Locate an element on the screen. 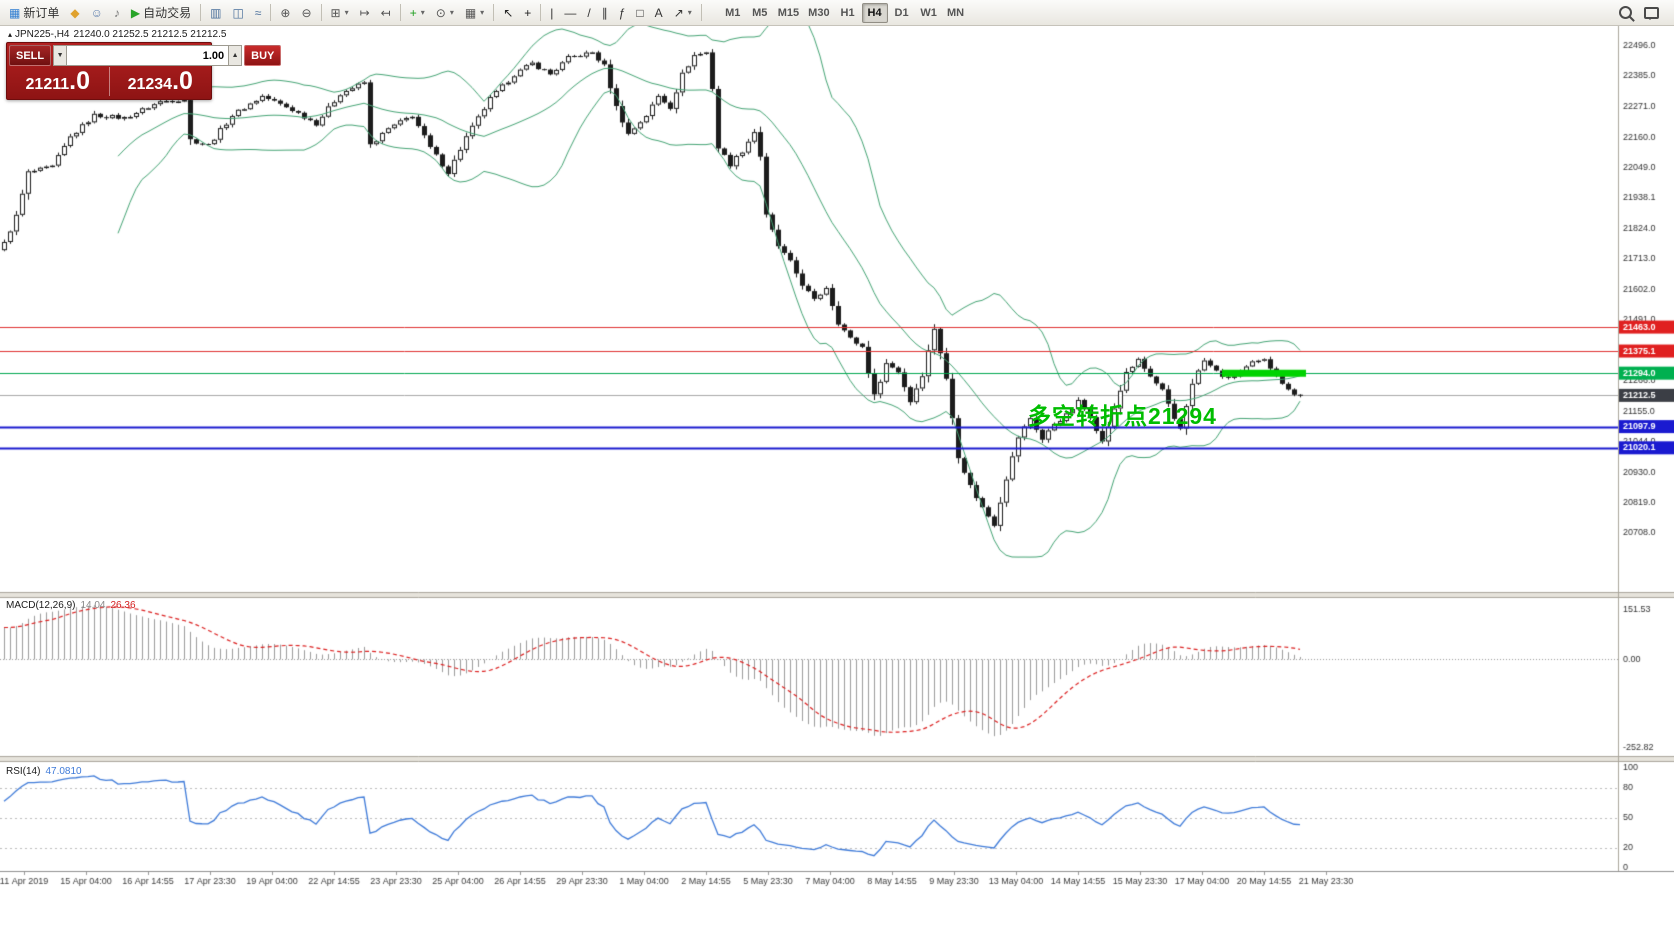 The width and height of the screenshot is (1674, 949). shapes-icon: □ is located at coordinates (640, 12).